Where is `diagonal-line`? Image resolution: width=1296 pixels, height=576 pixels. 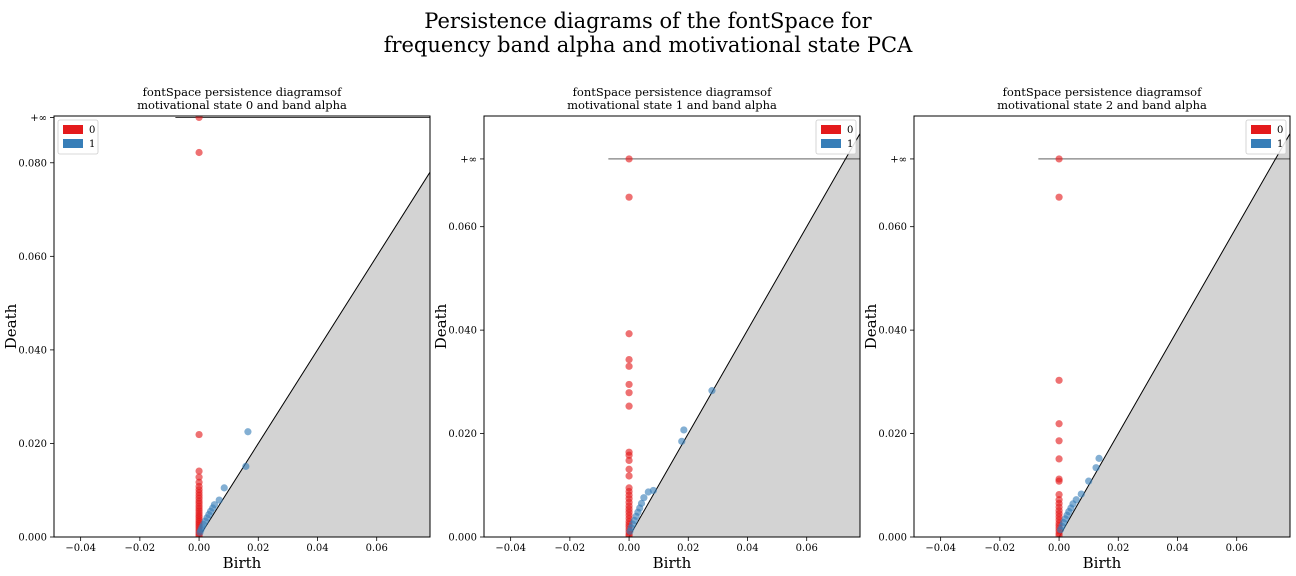
diagonal-line is located at coordinates (314, 354).